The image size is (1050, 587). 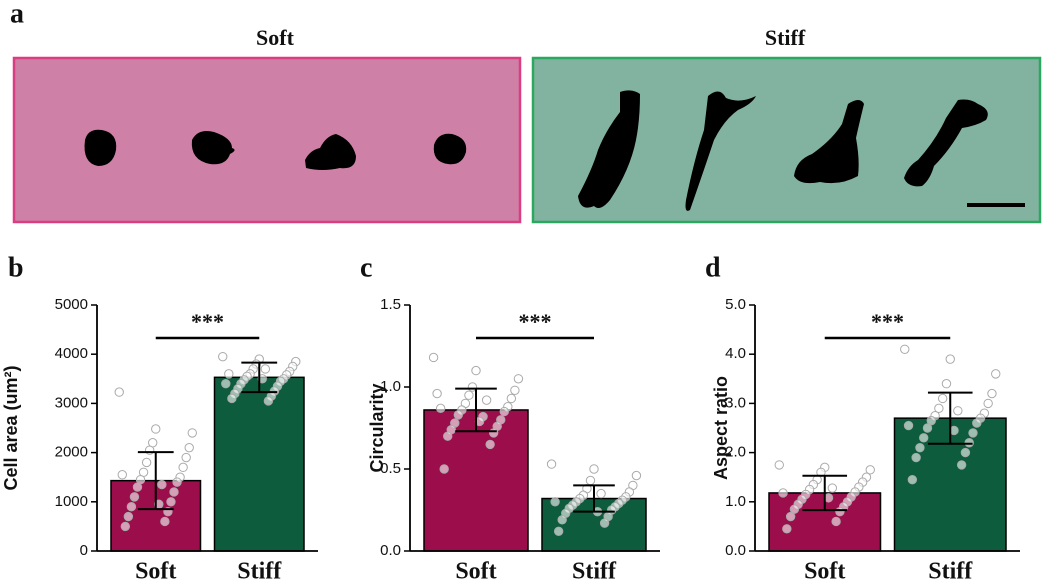 I want to click on y-tick-label: 5000, so click(x=71, y=304).